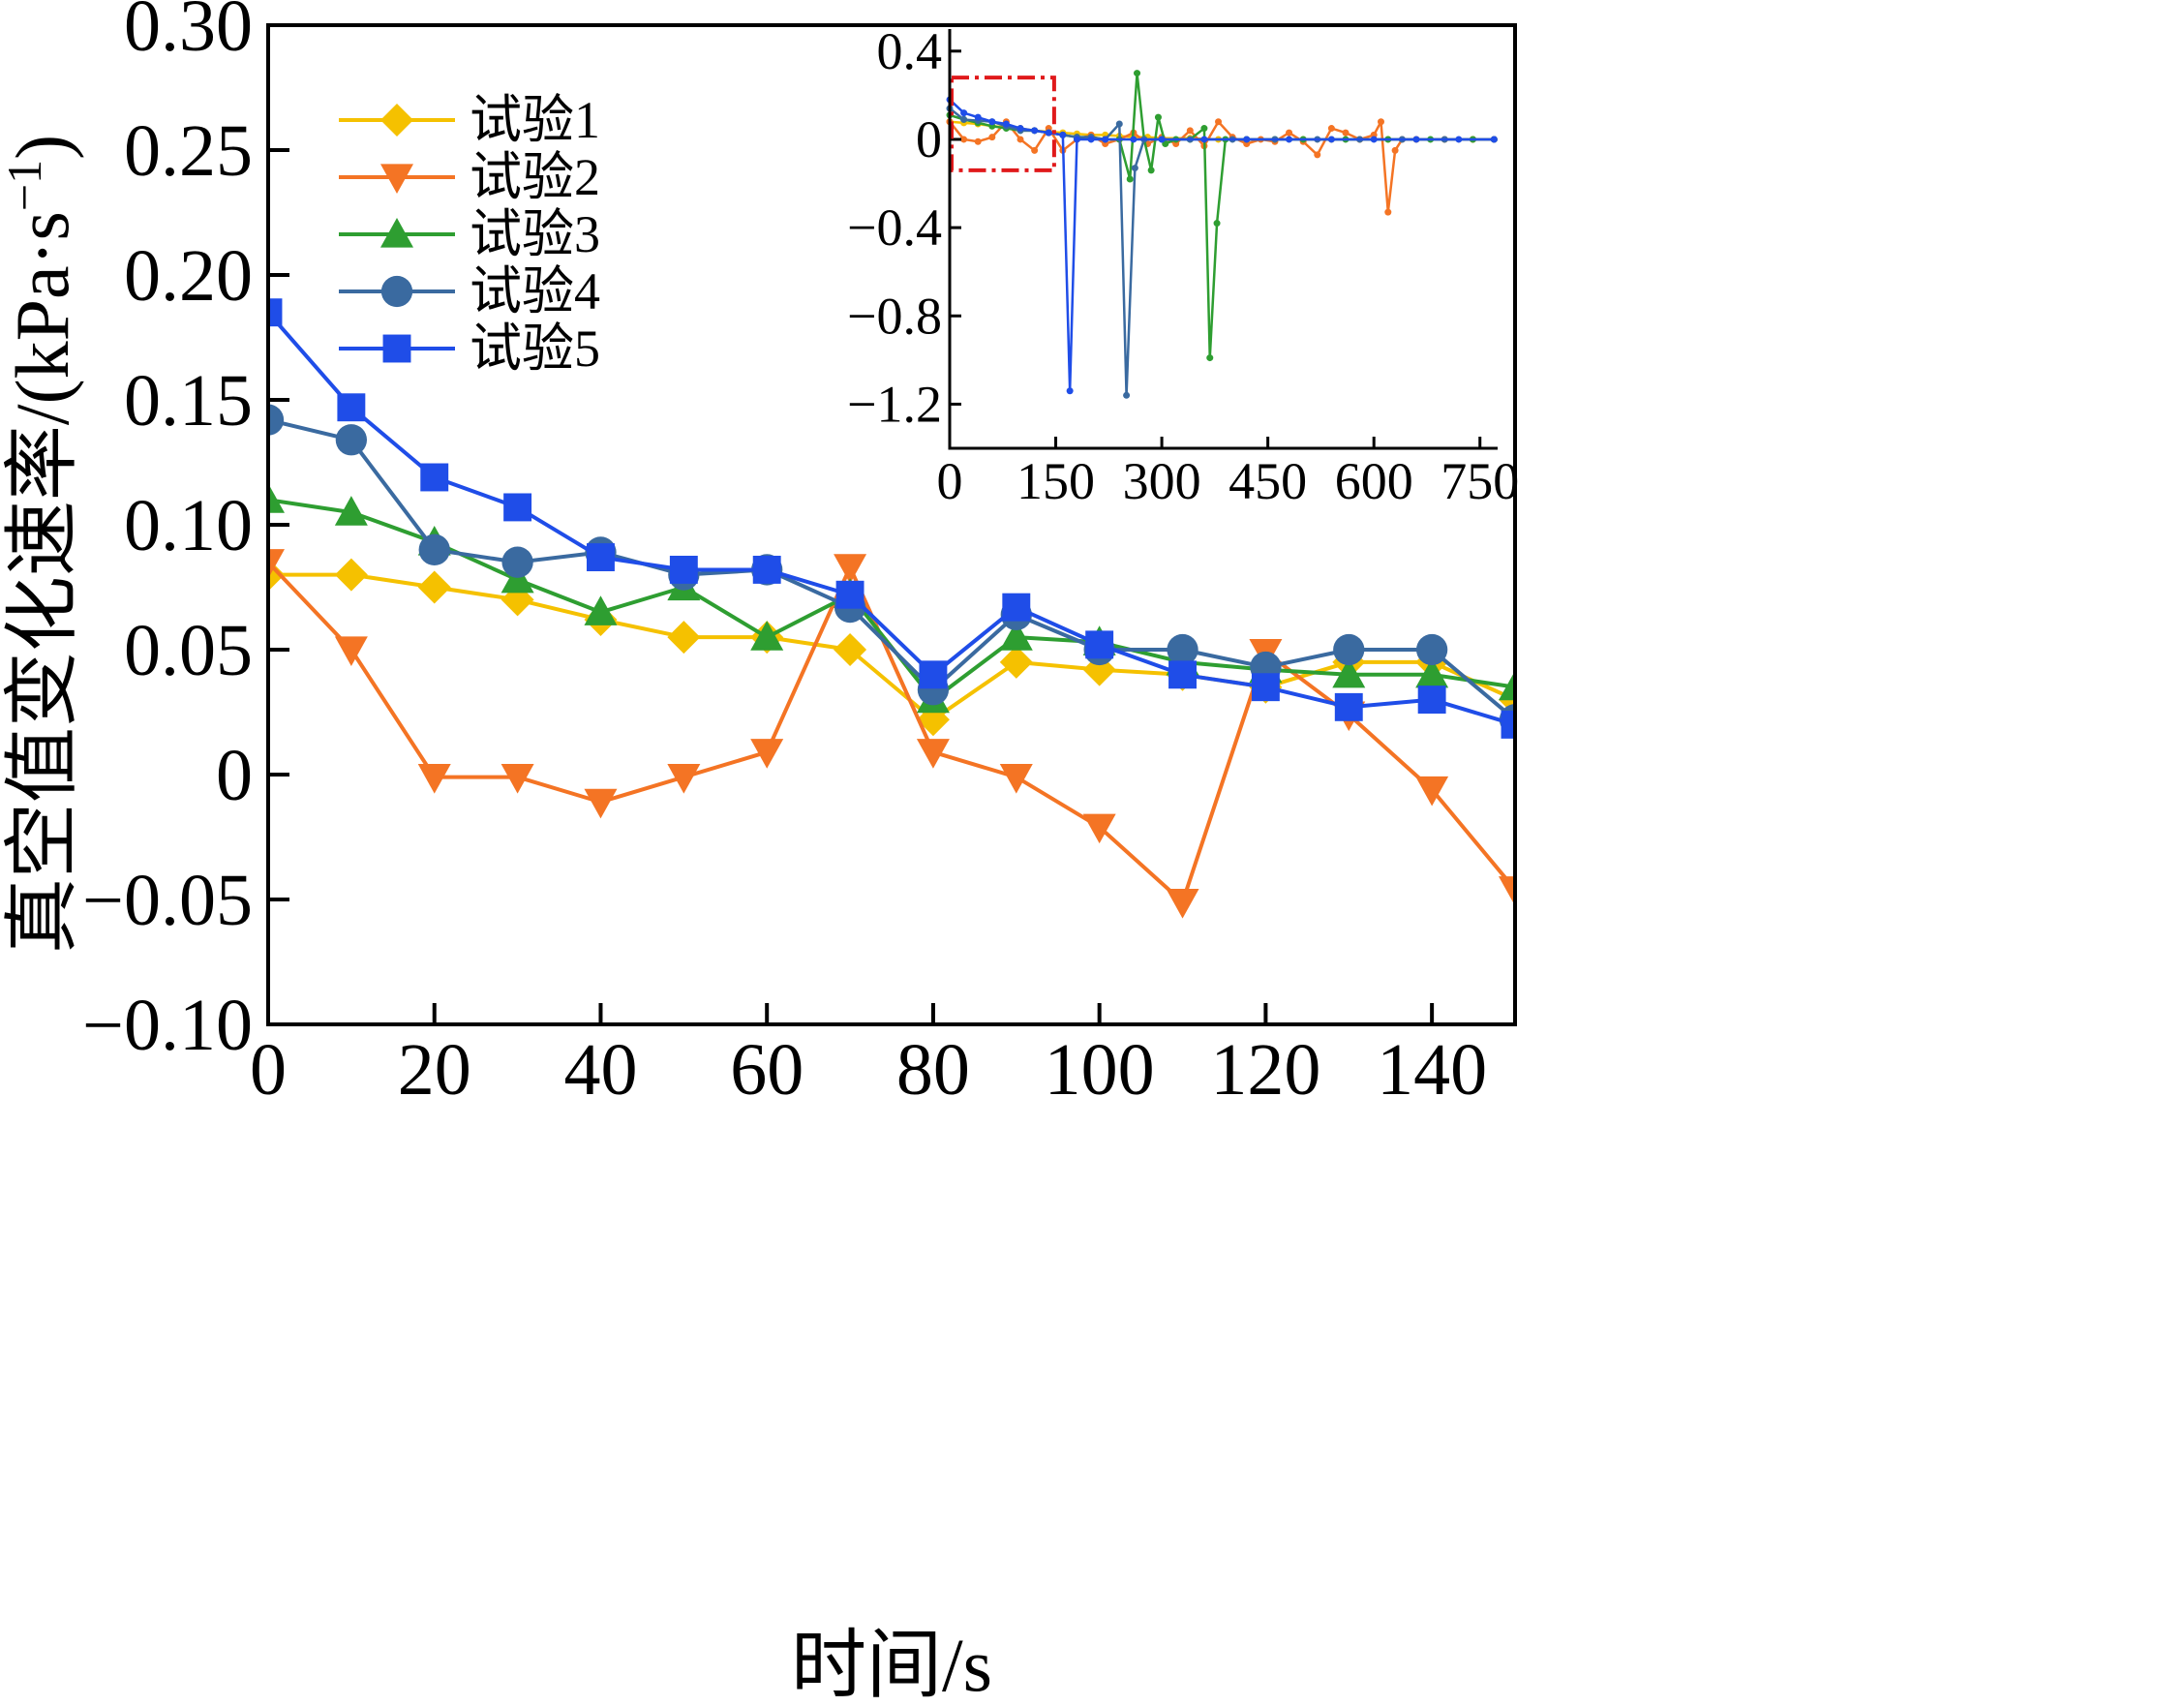  What do you see at coordinates (904, 227) in the screenshot?
I see `inset-y-axis-ticks: 0.4 0 −0.4 −0.8 −1.2` at bounding box center [904, 227].